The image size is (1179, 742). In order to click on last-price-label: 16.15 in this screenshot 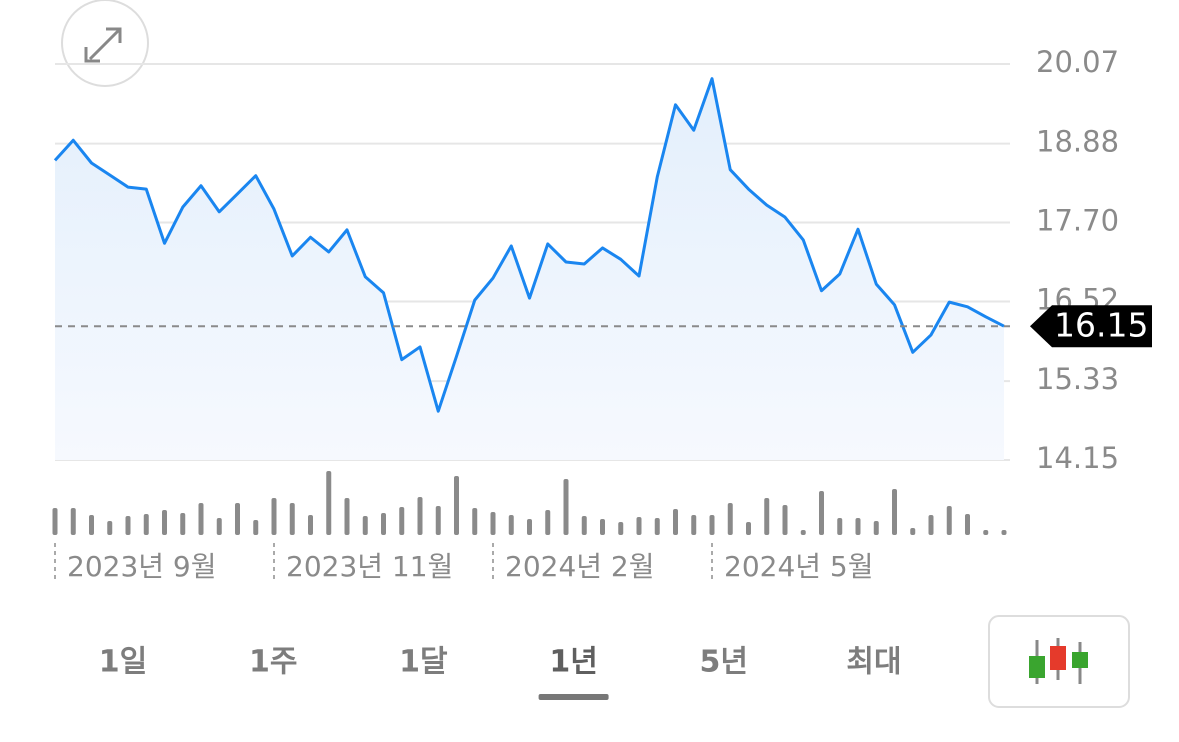, I will do `click(1101, 325)`.